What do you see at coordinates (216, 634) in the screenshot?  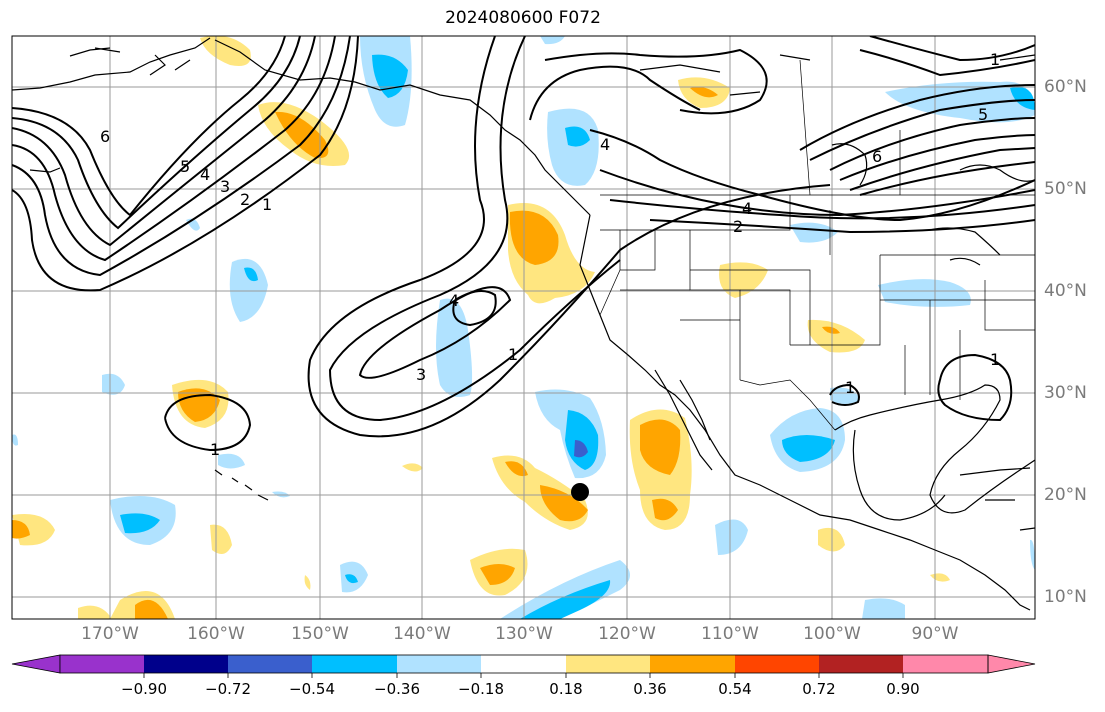 I see `lon-label: 160°W` at bounding box center [216, 634].